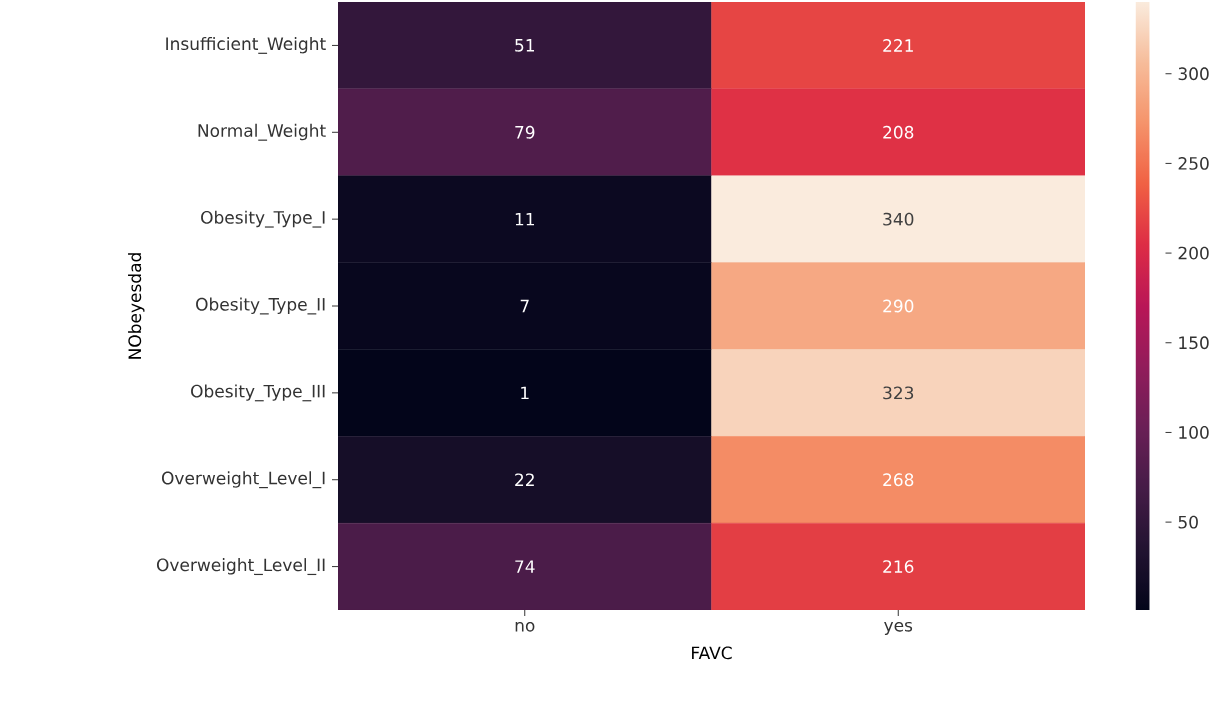  Describe the element at coordinates (525, 626) in the screenshot. I see `x-tick-label: no` at that location.